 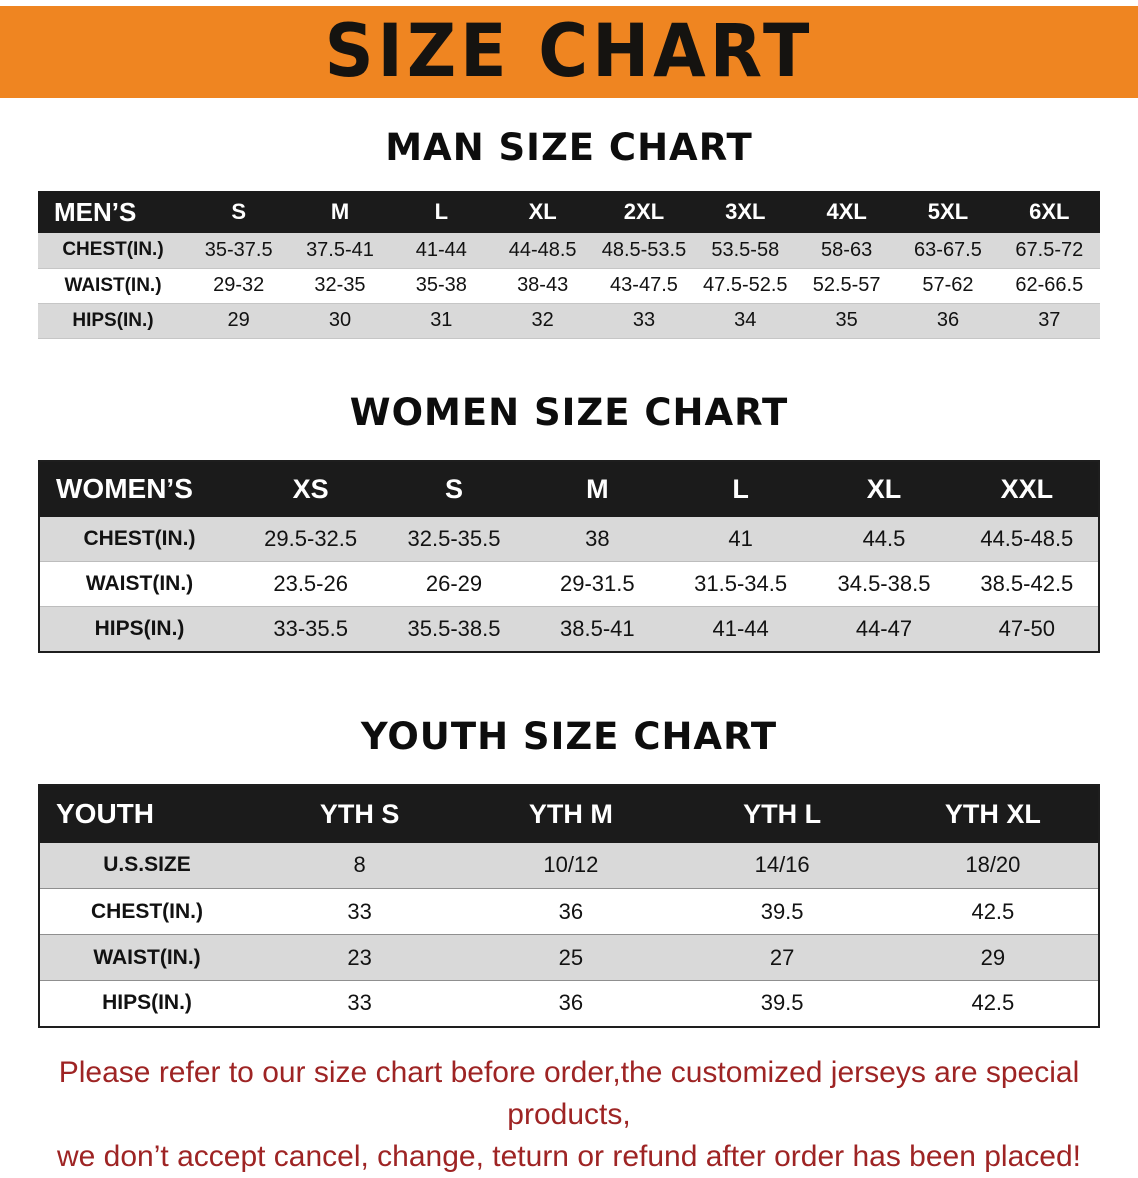 I want to click on size-value-cell: 44-47, so click(x=884, y=628).